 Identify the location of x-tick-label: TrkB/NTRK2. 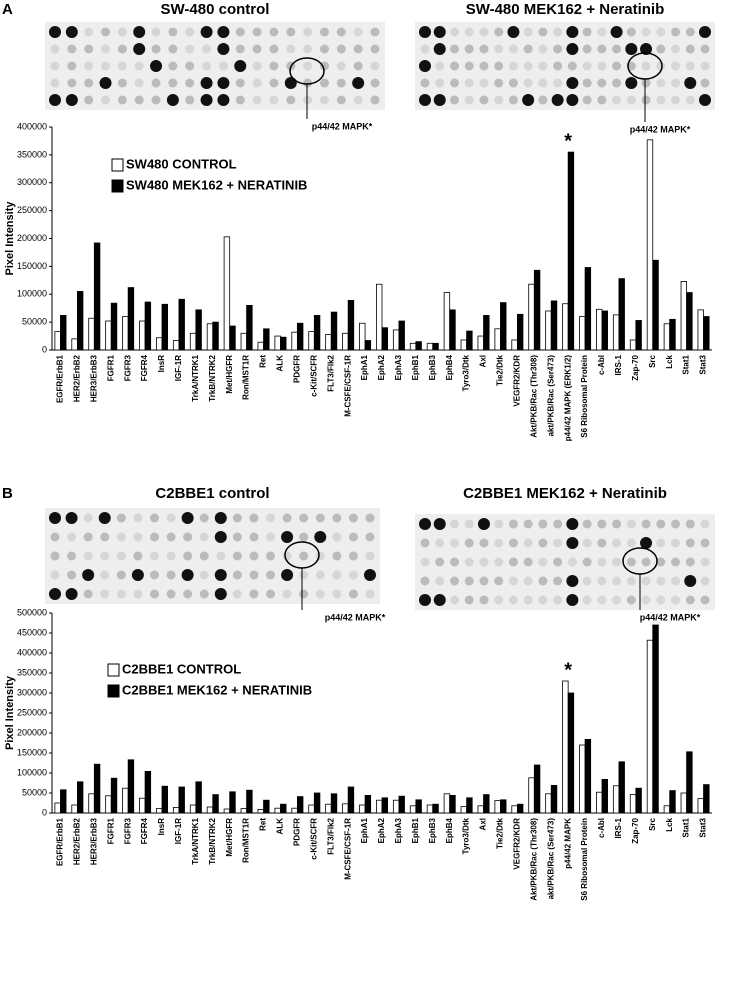
(212, 840).